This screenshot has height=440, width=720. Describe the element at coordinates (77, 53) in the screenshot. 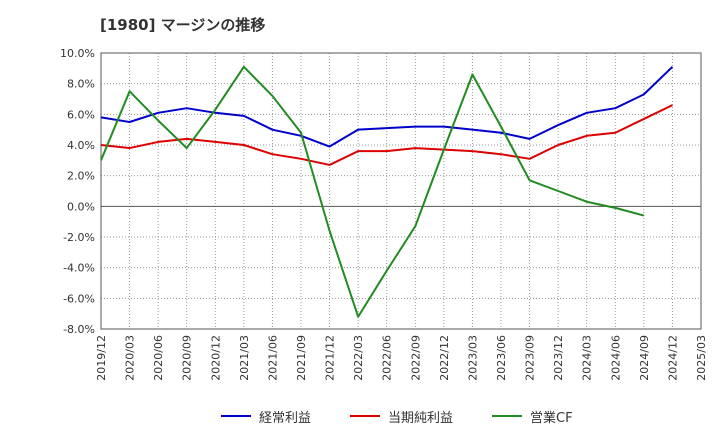

I see `y-tick-label: 10.0%` at that location.